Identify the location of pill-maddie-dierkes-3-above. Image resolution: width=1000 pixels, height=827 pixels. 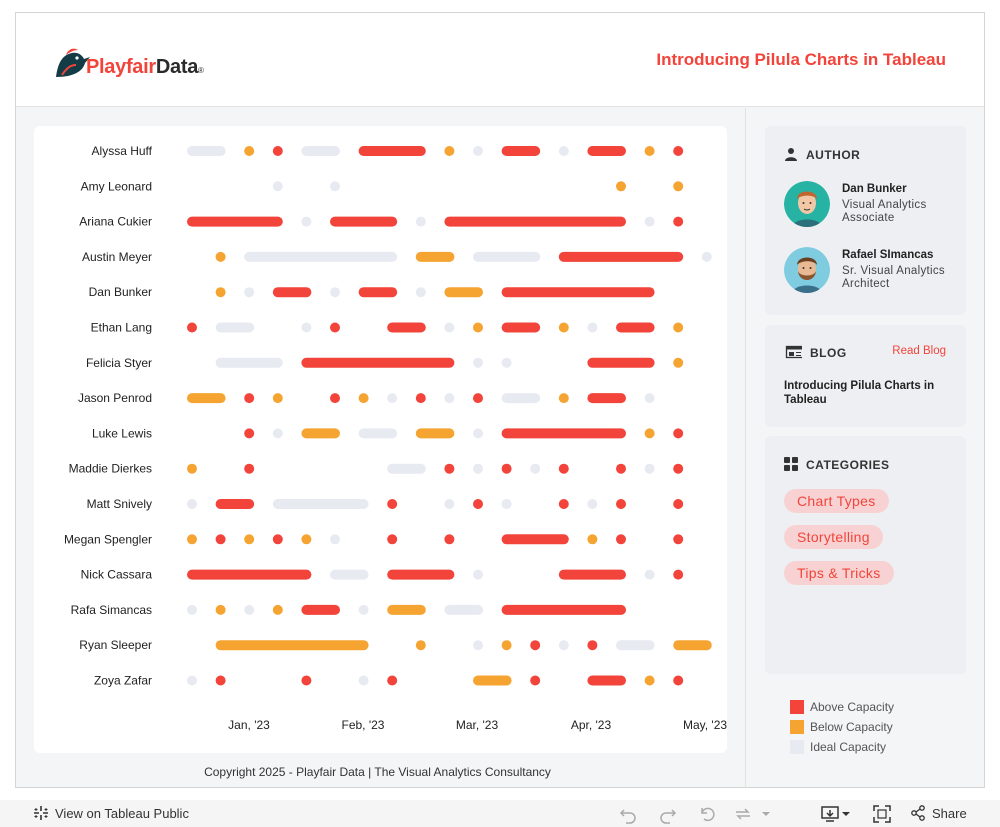
(449, 468).